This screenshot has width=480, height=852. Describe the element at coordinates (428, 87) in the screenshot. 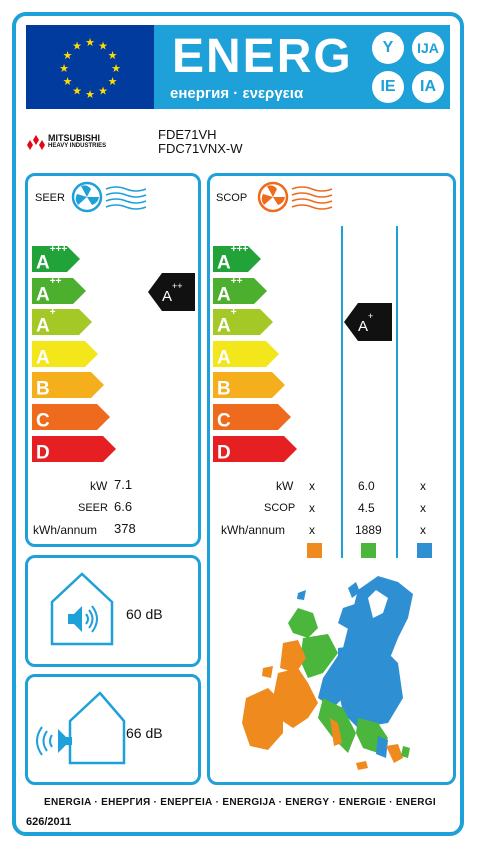

I see `suffix-circle-ia: IA` at that location.